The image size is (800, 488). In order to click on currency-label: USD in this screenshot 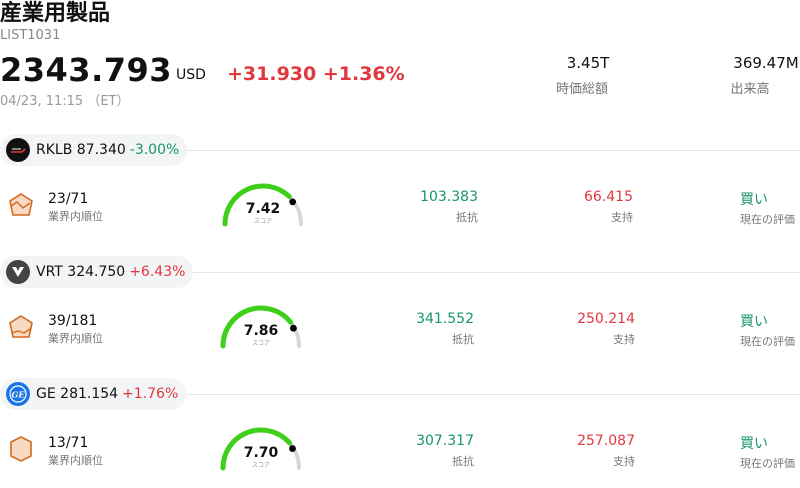, I will do `click(191, 75)`.